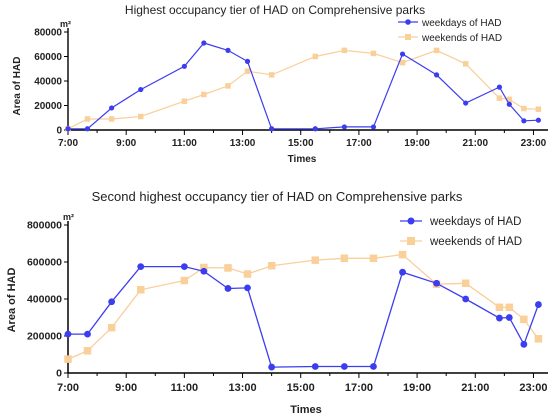  Describe the element at coordinates (48, 82) in the screenshot. I see `y-tick-label: 40000` at that location.